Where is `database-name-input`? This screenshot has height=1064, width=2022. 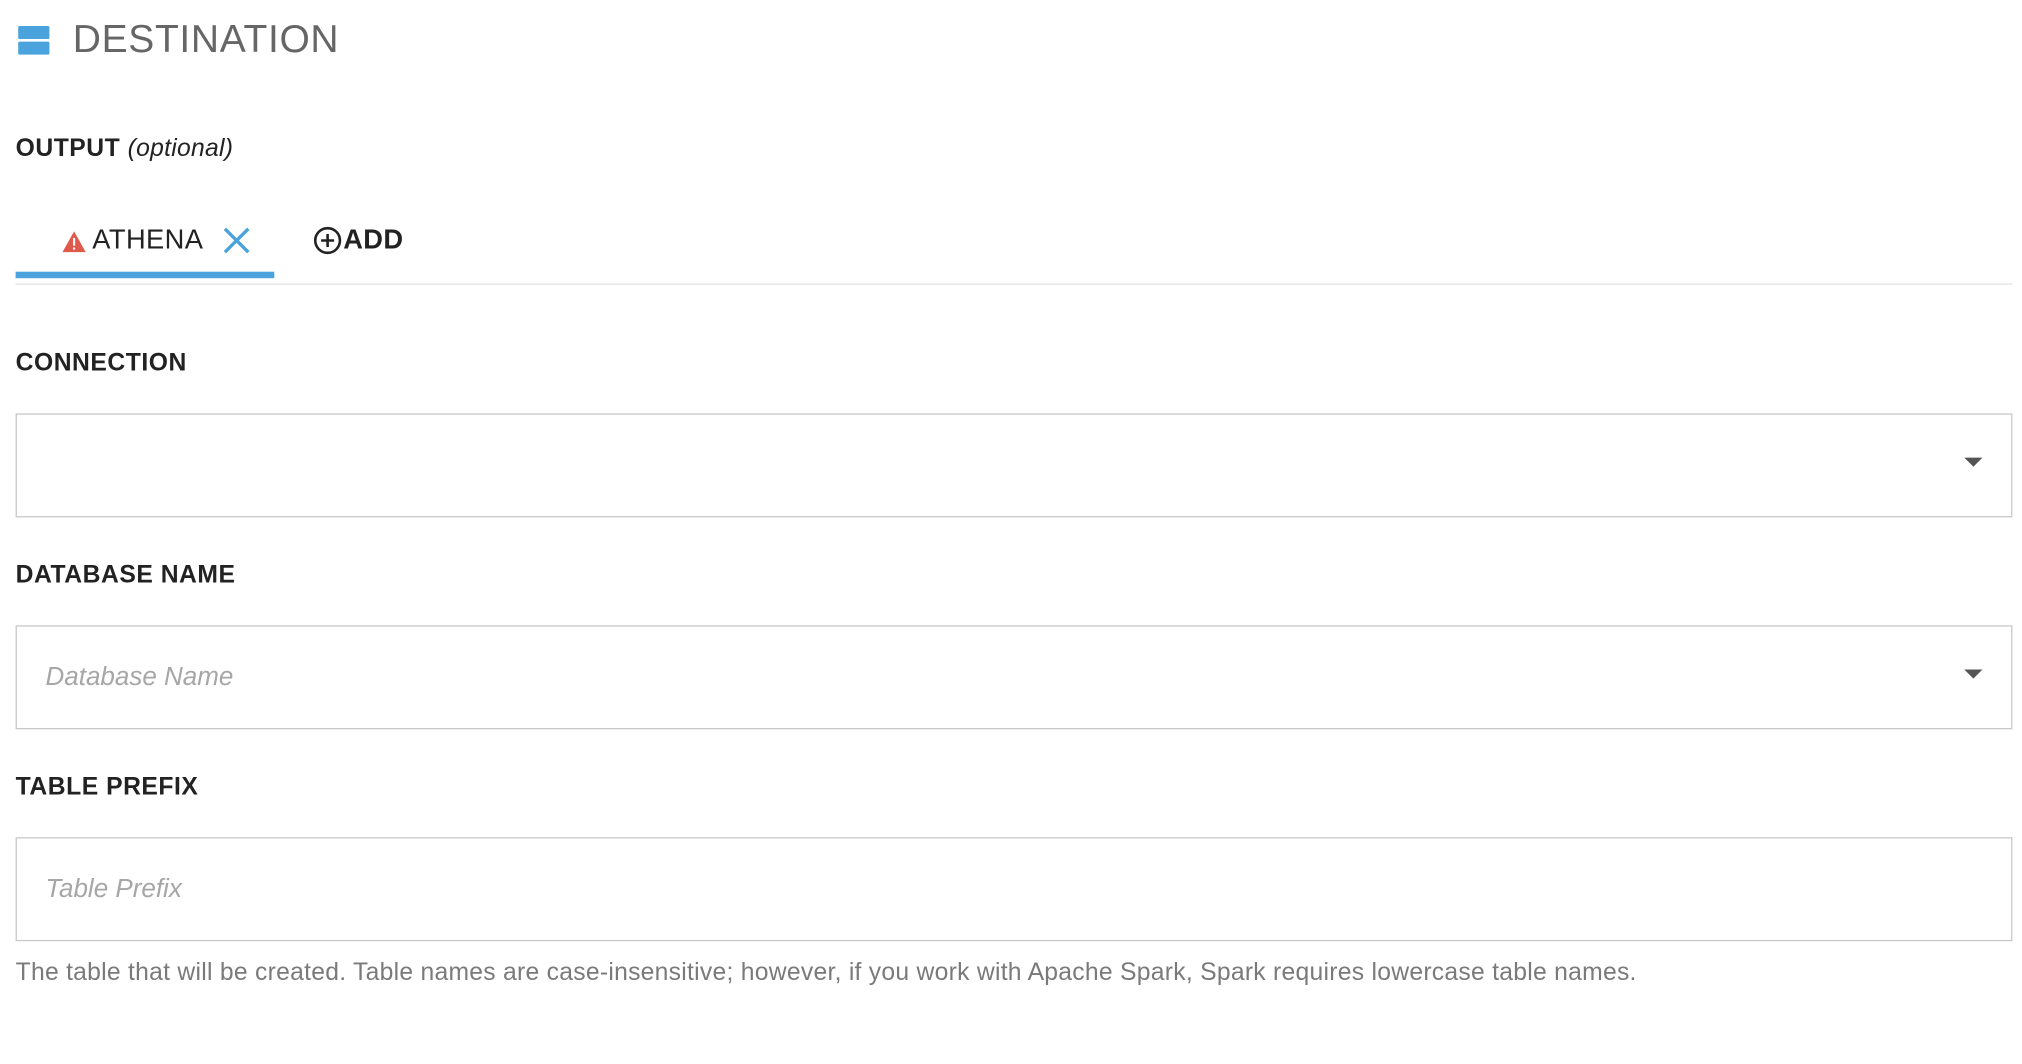
database-name-input is located at coordinates (1014, 677).